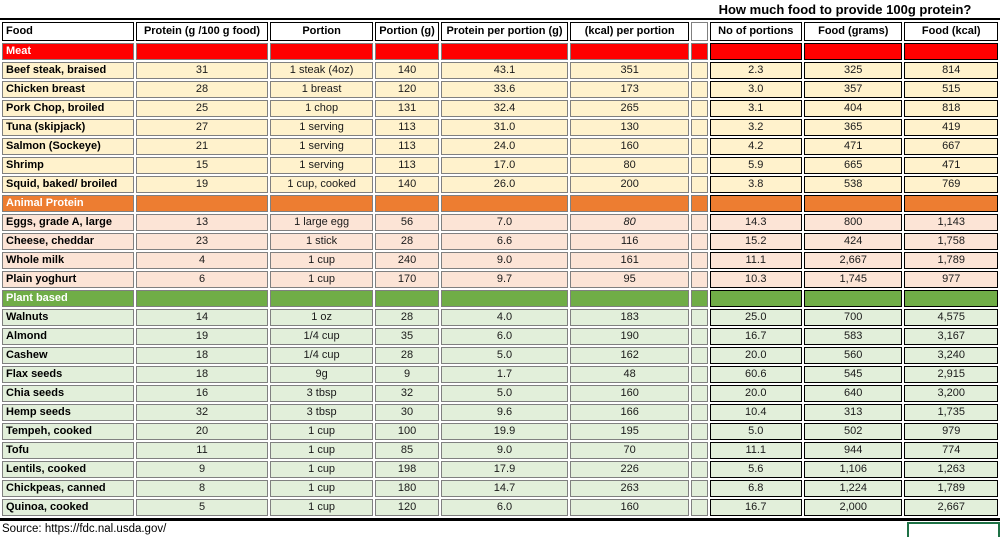 This screenshot has height=537, width=1000. What do you see at coordinates (755, 222) in the screenshot?
I see `value-cell: 14.3` at bounding box center [755, 222].